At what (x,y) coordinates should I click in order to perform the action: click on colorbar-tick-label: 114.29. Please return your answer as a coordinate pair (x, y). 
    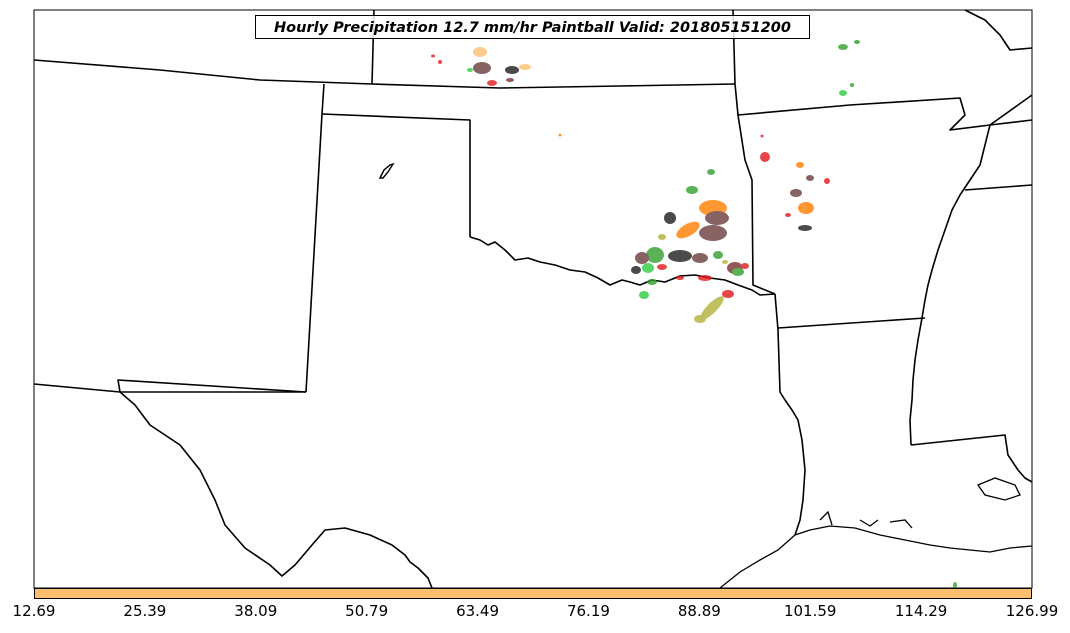
    Looking at the image, I should click on (921, 611).